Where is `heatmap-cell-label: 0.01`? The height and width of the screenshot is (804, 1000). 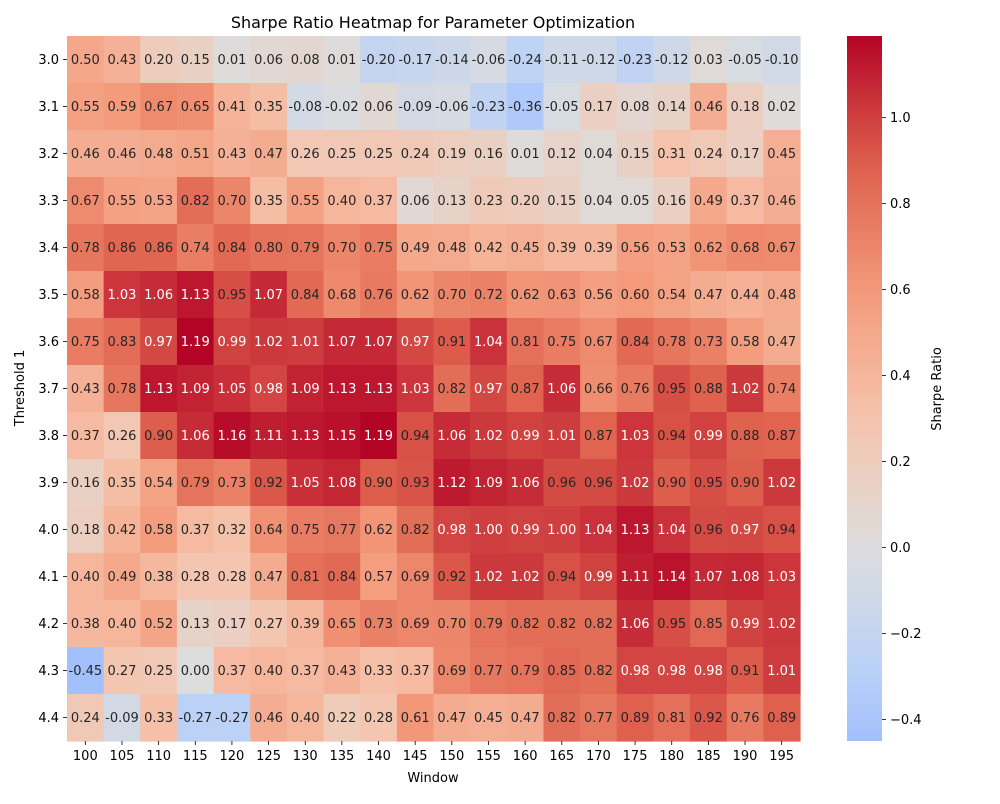
heatmap-cell-label: 0.01 is located at coordinates (231, 60).